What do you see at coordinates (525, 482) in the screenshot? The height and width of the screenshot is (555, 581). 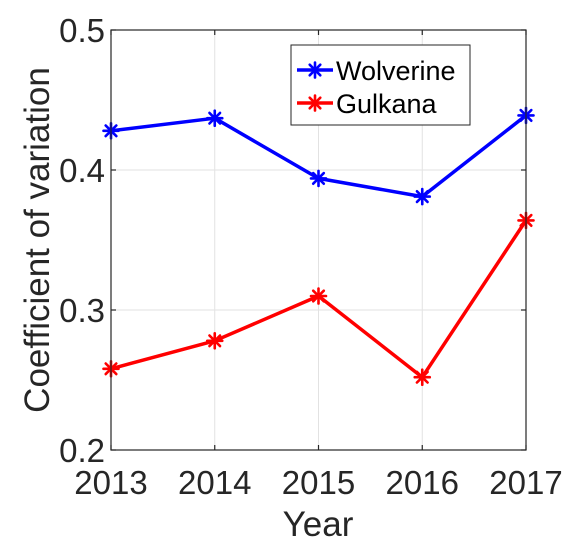 I see `x-tick-label: 2017` at bounding box center [525, 482].